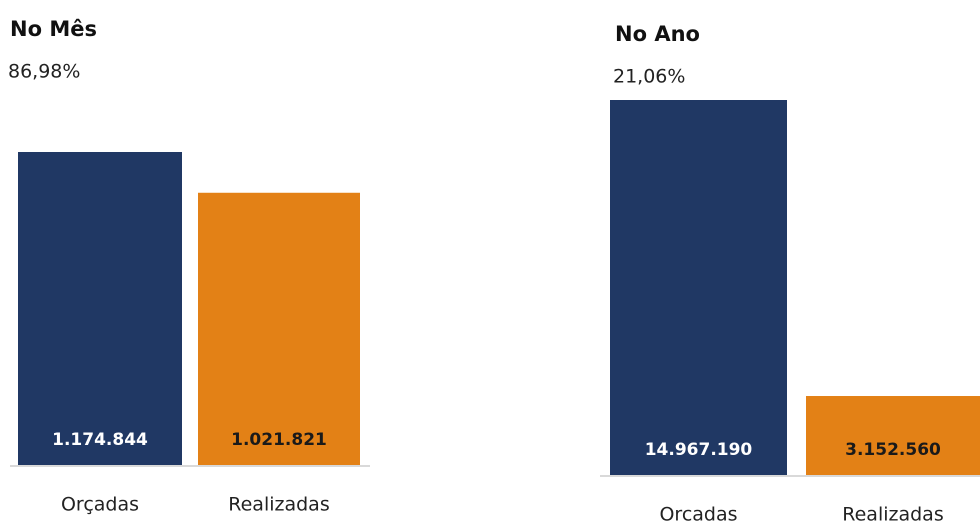 The height and width of the screenshot is (524, 980). What do you see at coordinates (893, 450) in the screenshot?
I see `value-label: 3.152.560` at bounding box center [893, 450].